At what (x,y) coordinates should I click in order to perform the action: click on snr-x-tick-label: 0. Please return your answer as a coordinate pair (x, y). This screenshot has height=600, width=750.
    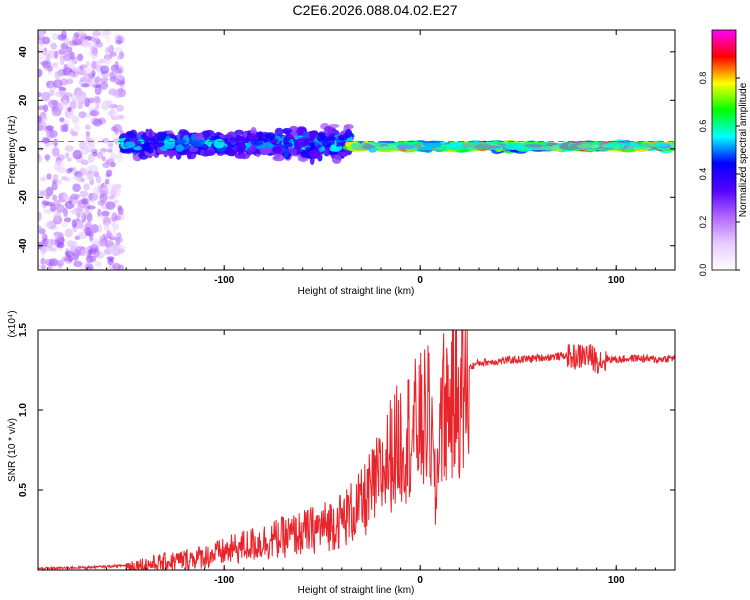
    Looking at the image, I should click on (420, 580).